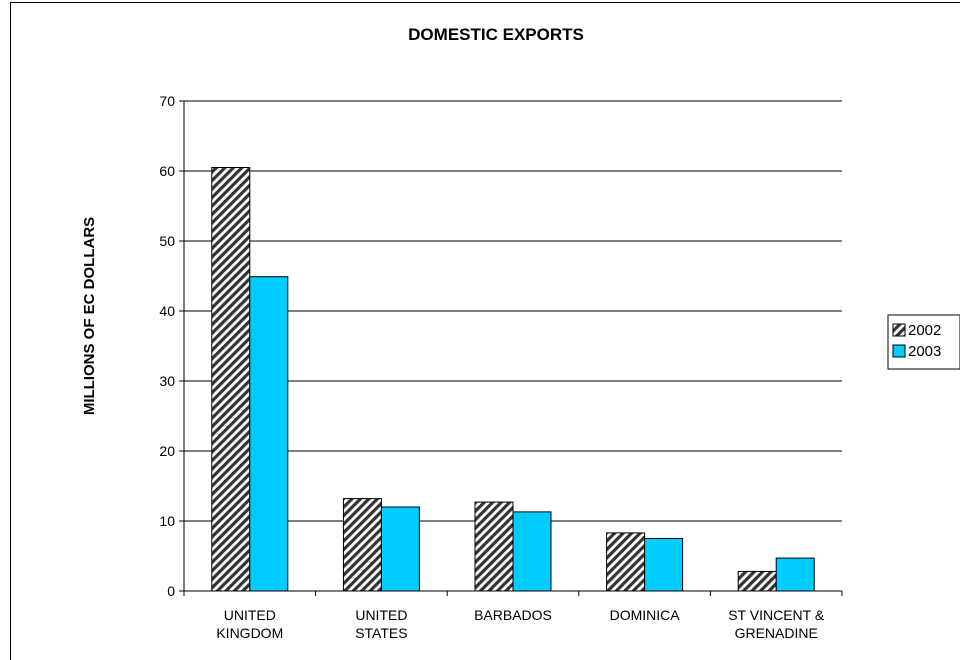 Image resolution: width=960 pixels, height=660 pixels. Describe the element at coordinates (167, 346) in the screenshot. I see `y-tick-labels: 0 10 20 30 40 50 60 70` at that location.